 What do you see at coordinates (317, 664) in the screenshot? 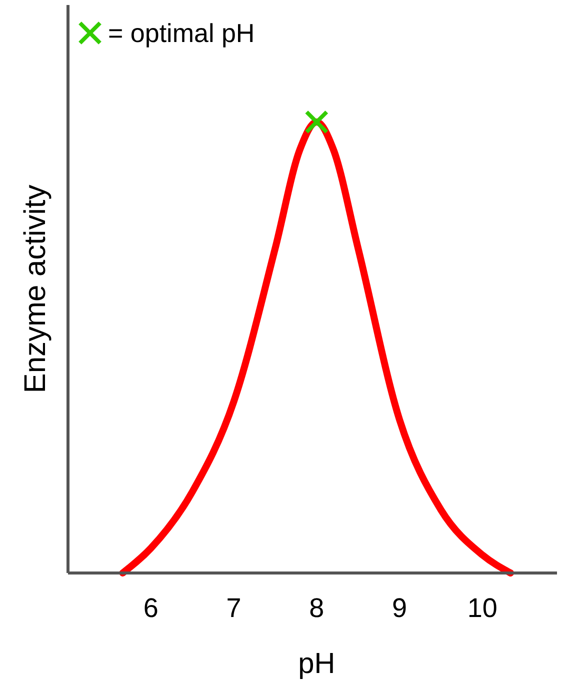
I see `x-axis-title: pH` at bounding box center [317, 664].